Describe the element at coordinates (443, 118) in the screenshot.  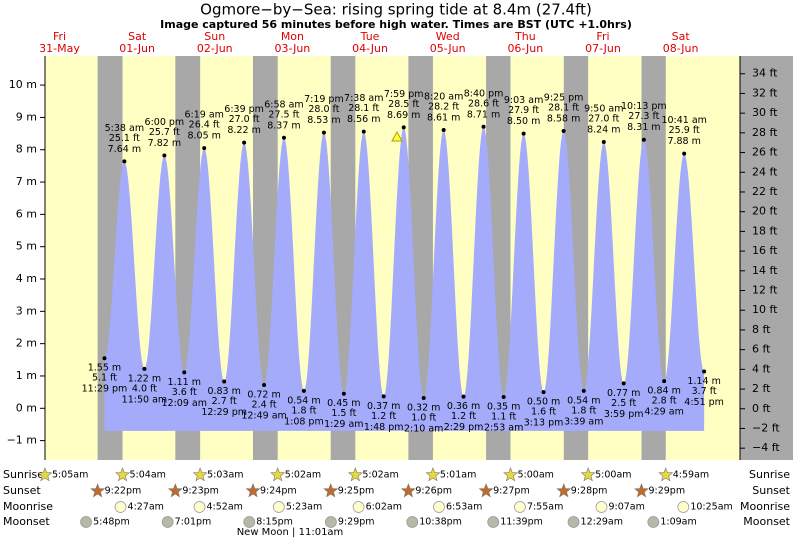
I see `tide-m-label: 8.61 m` at that location.